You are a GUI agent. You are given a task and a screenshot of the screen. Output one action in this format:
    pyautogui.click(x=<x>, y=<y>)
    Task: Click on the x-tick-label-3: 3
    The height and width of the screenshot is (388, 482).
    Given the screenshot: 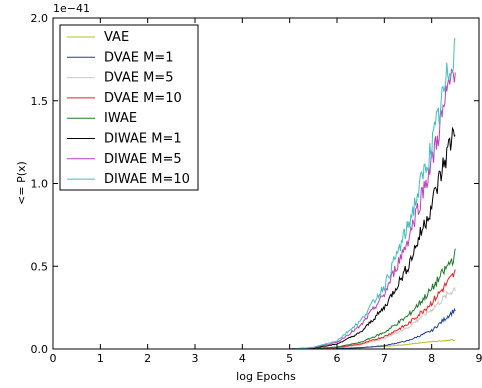 What is the action you would take?
    pyautogui.click(x=195, y=358)
    